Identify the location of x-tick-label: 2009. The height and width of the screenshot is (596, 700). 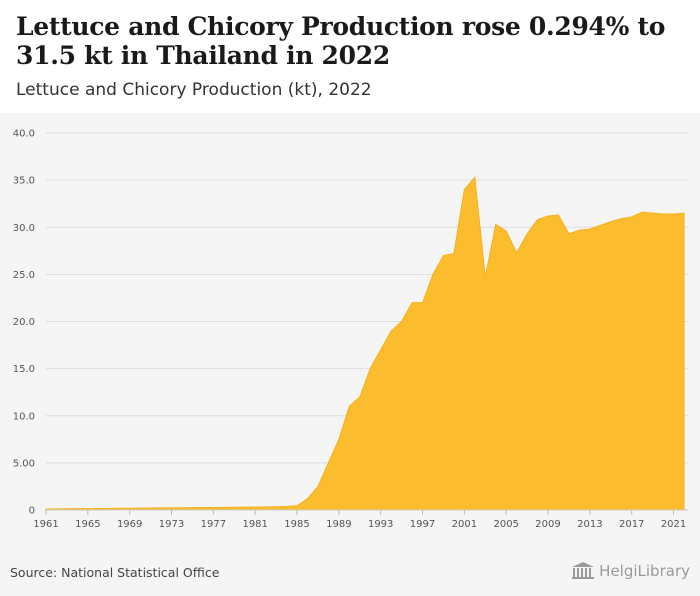
(547, 524).